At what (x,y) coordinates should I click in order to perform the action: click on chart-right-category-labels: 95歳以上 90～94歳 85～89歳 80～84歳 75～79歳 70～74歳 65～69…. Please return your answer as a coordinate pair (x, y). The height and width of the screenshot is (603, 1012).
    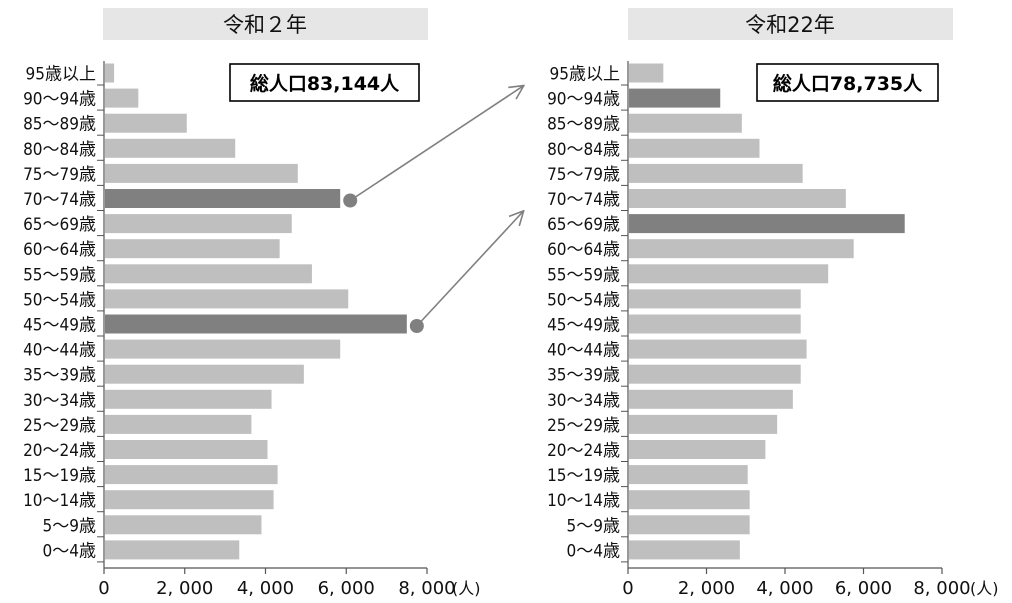
    Looking at the image, I should click on (587, 314).